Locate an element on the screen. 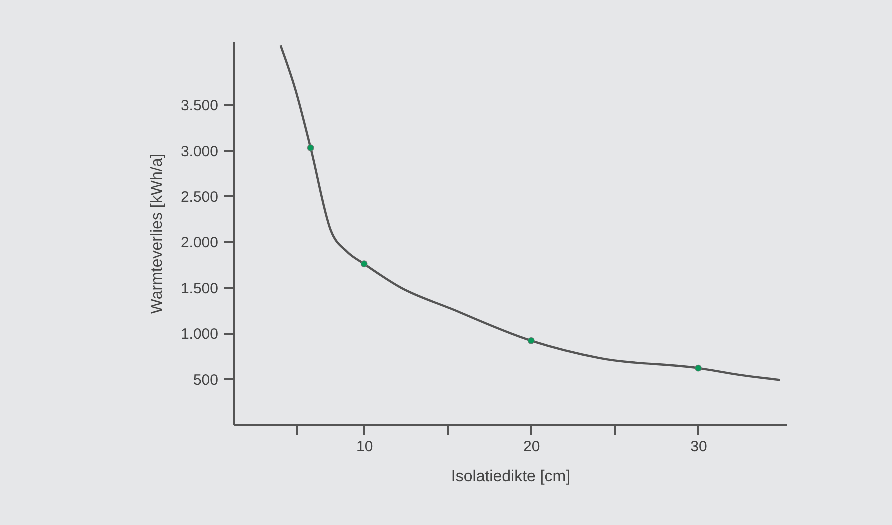 This screenshot has width=892, height=525. y-axis-title: Warmteverlies [kWh/a] is located at coordinates (157, 234).